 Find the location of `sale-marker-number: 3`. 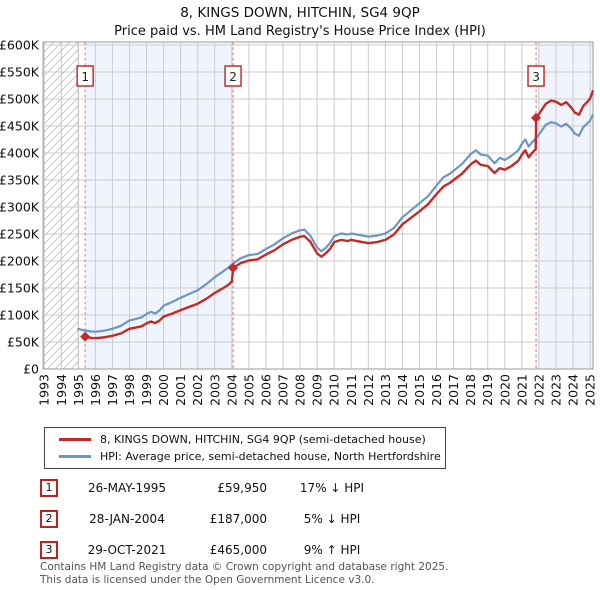

sale-marker-number: 3 is located at coordinates (536, 77).